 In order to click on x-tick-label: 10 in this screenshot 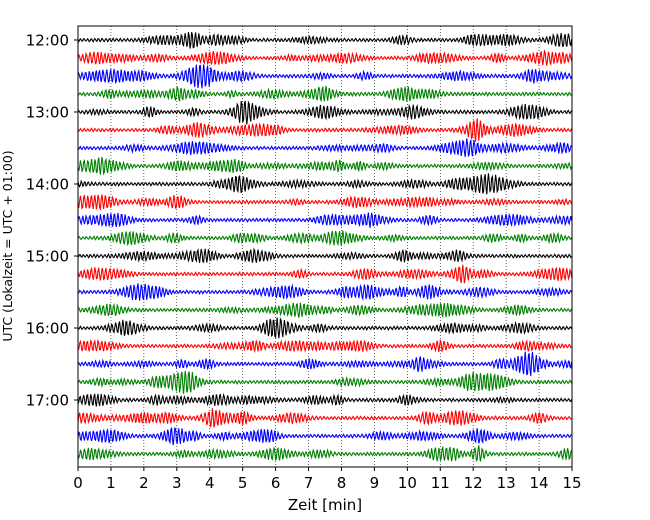, I will do `click(407, 483)`.